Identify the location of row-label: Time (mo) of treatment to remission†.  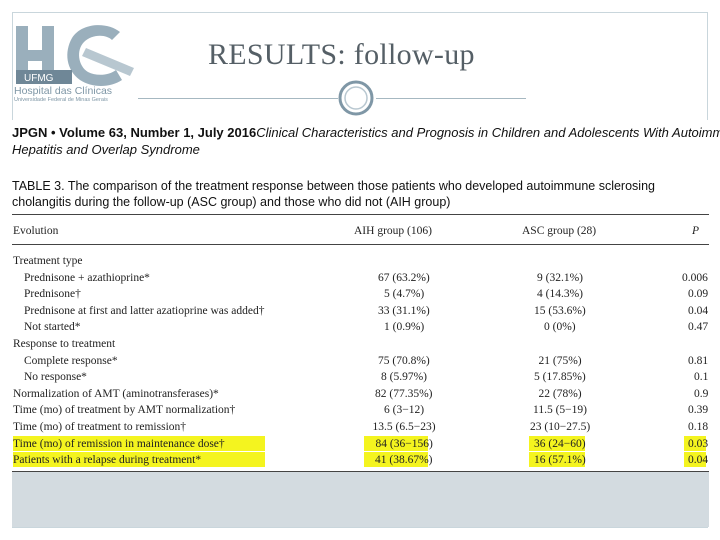
(100, 427).